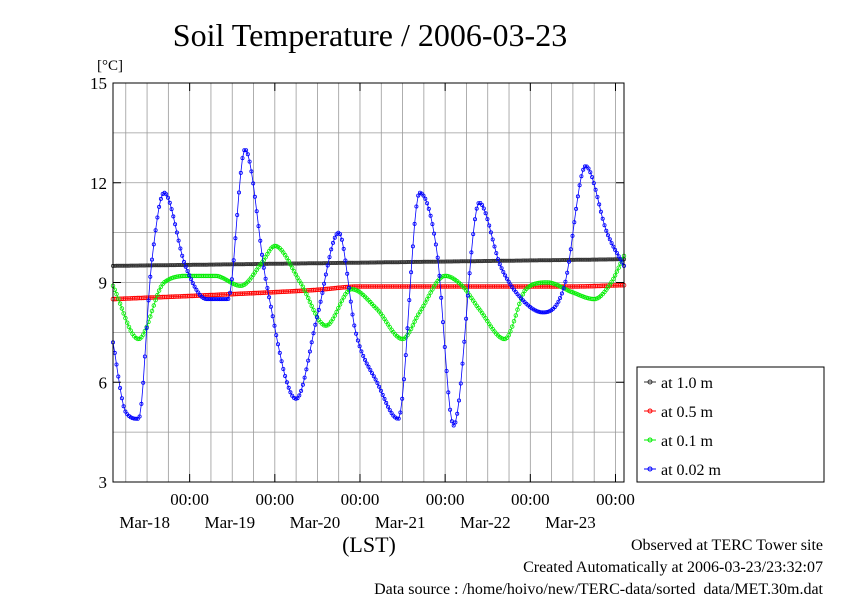 This screenshot has width=842, height=595. What do you see at coordinates (400, 522) in the screenshot?
I see `x-tick-date-label: Mar-21` at bounding box center [400, 522].